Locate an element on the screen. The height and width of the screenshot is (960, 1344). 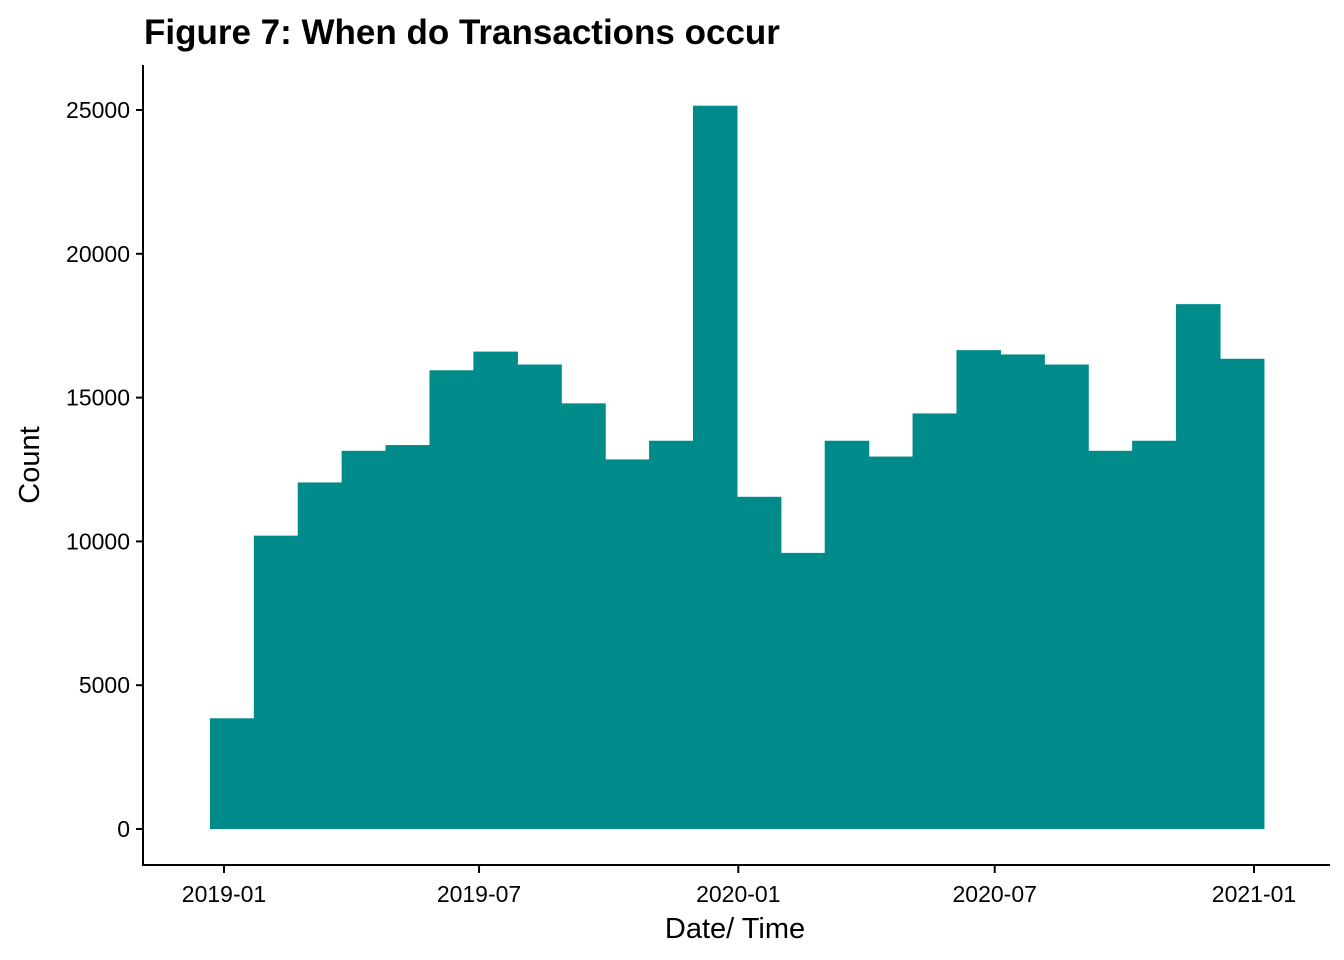
y-tick-label: 15000 is located at coordinates (98, 398).